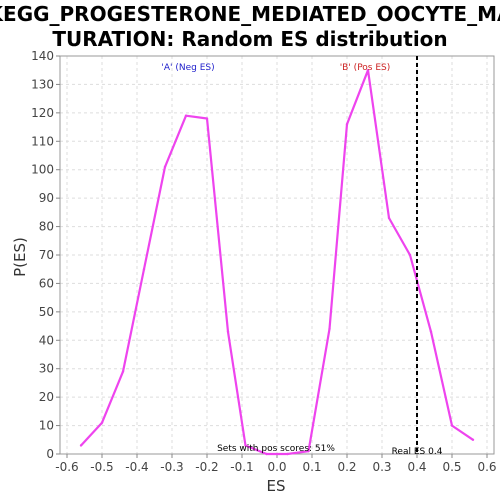 The width and height of the screenshot is (500, 500). What do you see at coordinates (276, 449) in the screenshot?
I see `sets-pos-scores-text: Sets with pos scores: 51%` at bounding box center [276, 449].